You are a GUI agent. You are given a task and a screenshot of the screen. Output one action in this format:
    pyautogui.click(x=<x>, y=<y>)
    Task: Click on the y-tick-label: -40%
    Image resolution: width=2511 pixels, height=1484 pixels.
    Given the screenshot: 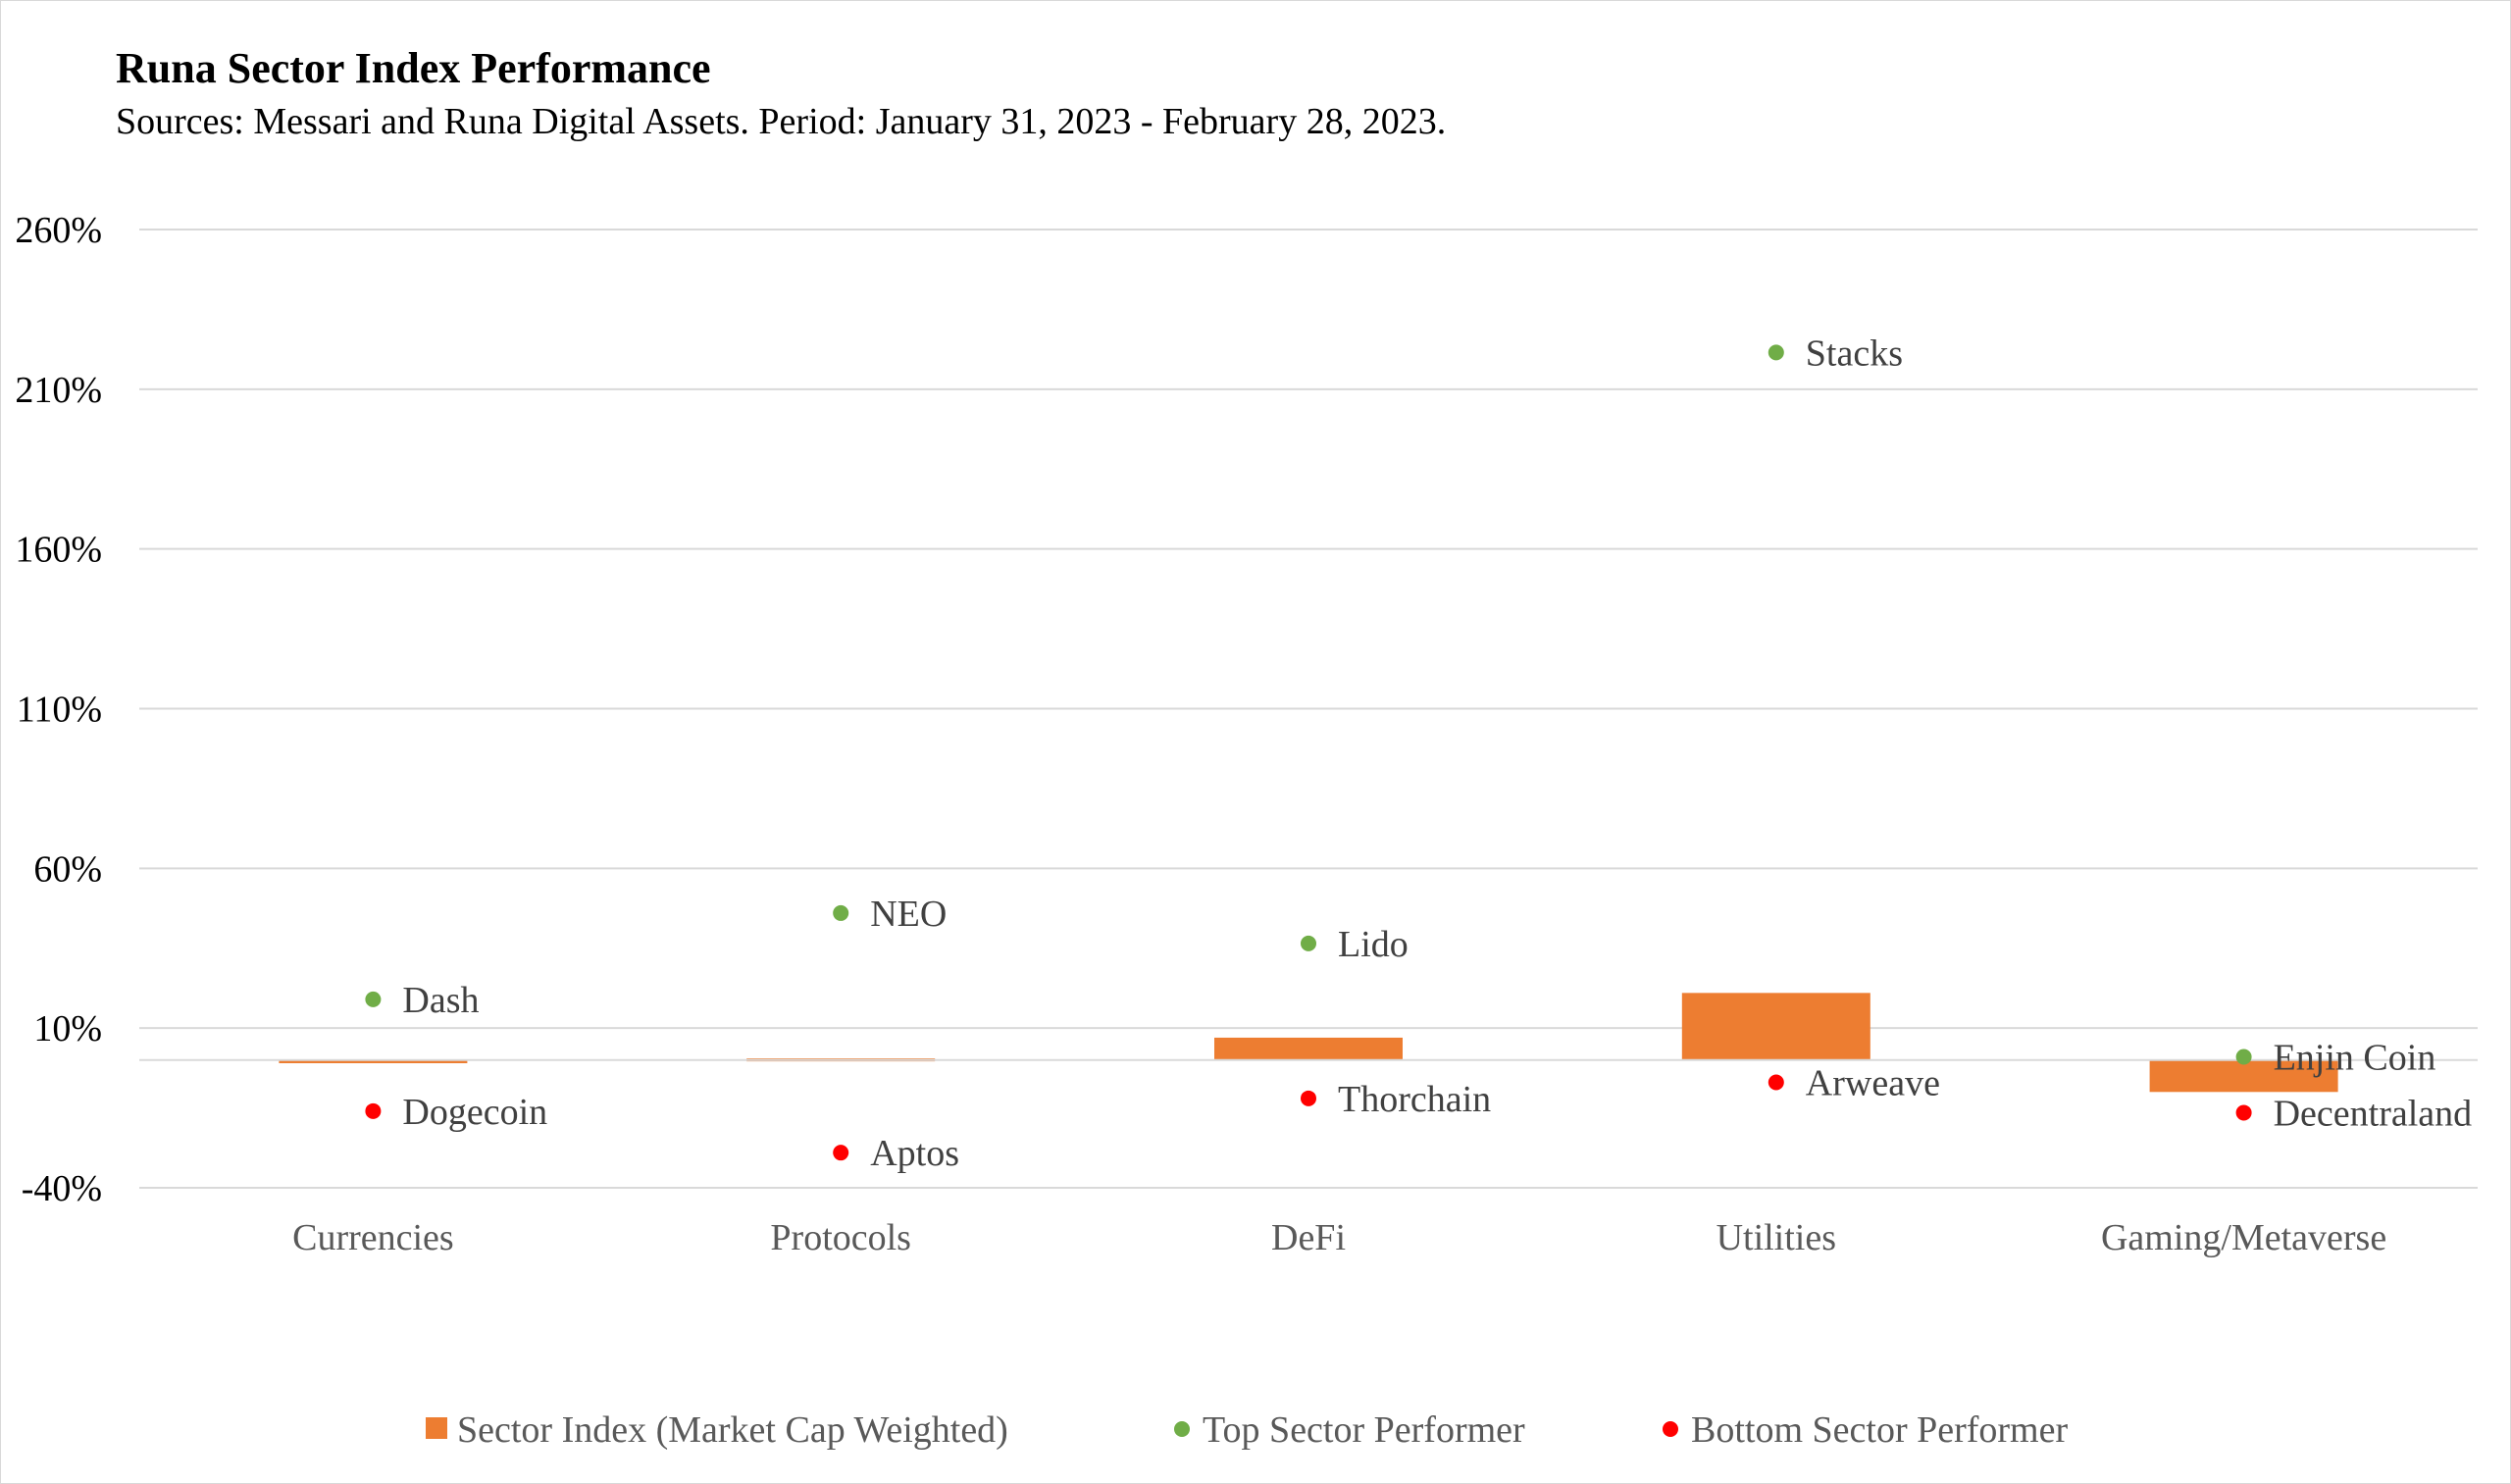 What is the action you would take?
    pyautogui.click(x=62, y=1189)
    